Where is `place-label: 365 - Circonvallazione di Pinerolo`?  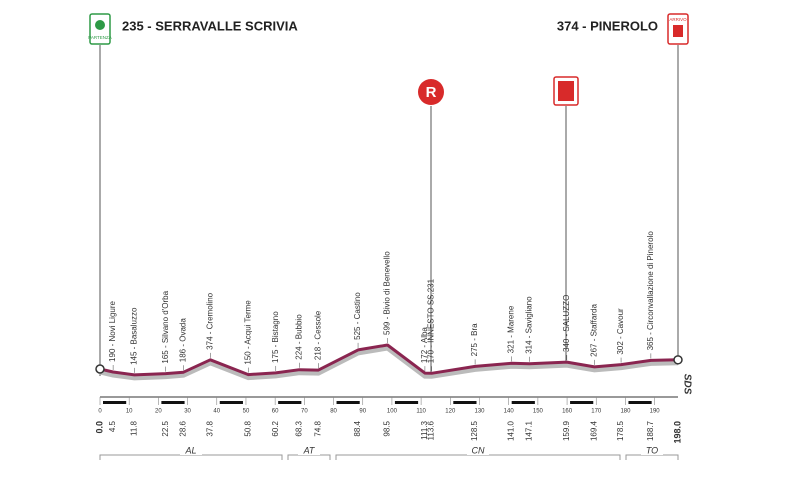
place-label: 365 - Circonvallazione di Pinerolo is located at coordinates (650, 291).